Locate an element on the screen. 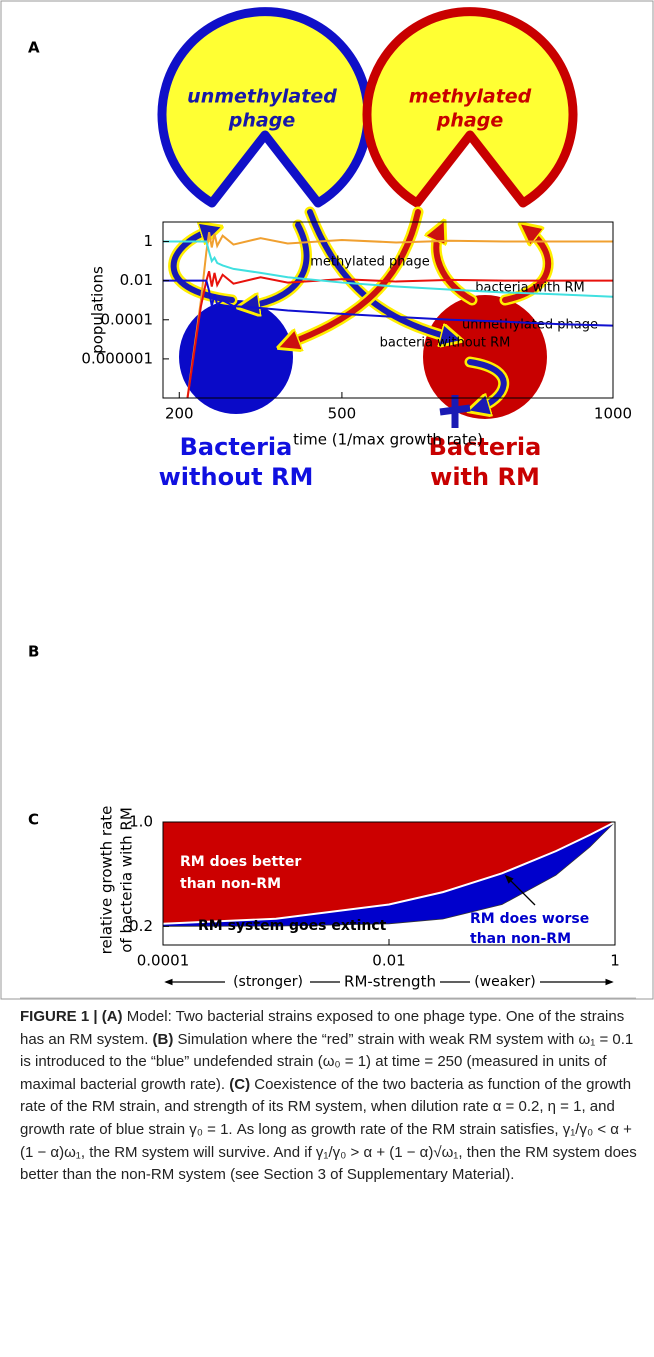  area-between is located at coordinates (389, 874).